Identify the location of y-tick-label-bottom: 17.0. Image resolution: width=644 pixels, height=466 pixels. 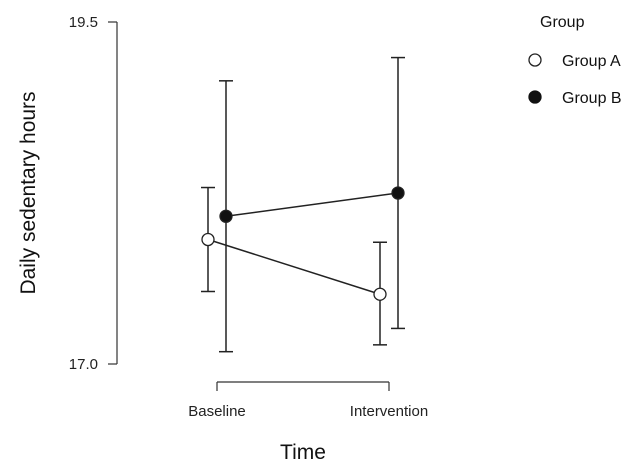
(83, 364).